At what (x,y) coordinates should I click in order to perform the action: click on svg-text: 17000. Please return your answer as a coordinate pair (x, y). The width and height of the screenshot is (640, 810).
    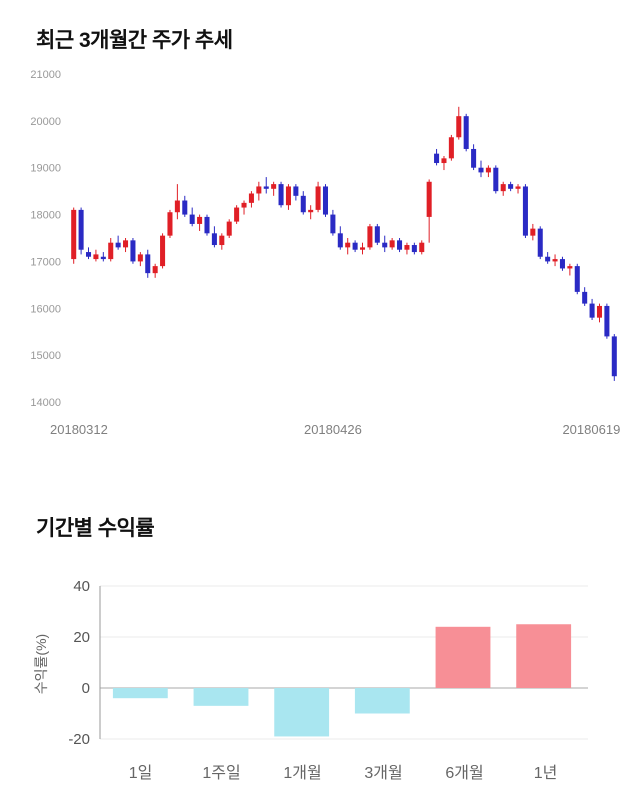
    Looking at the image, I should click on (45, 262).